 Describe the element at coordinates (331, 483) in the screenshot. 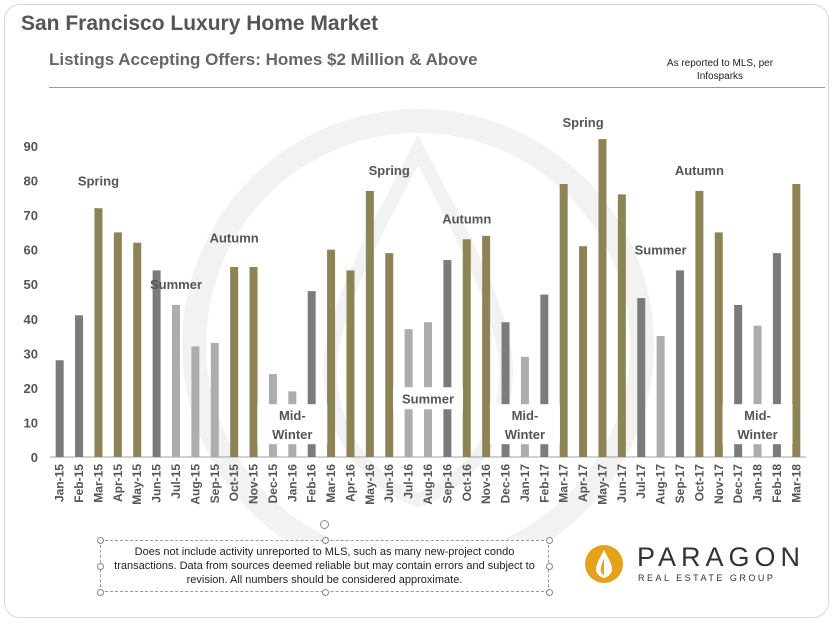

I see `x-tick-label: Mar-16` at that location.